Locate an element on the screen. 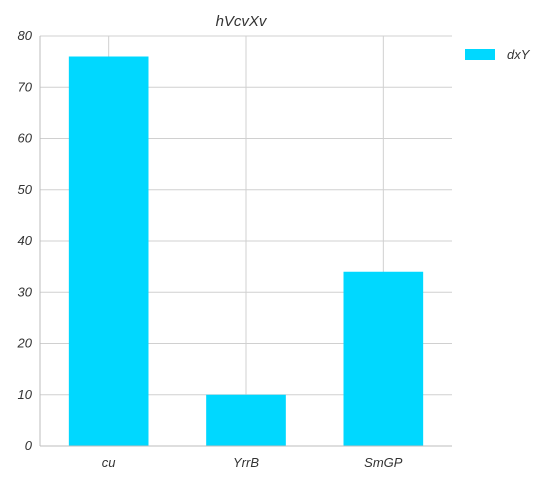 The height and width of the screenshot is (488, 552). y-tick-label: 0 is located at coordinates (29, 445).